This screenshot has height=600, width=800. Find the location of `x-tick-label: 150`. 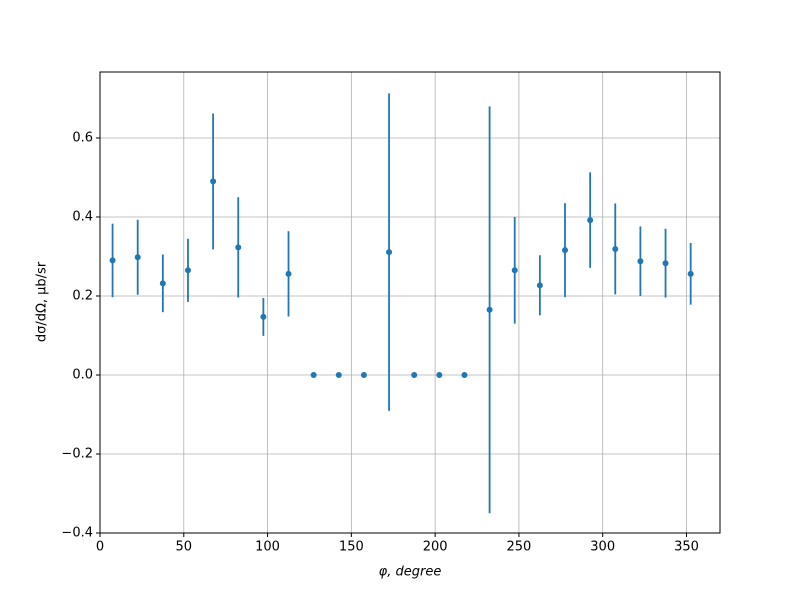

x-tick-label: 150 is located at coordinates (351, 547).